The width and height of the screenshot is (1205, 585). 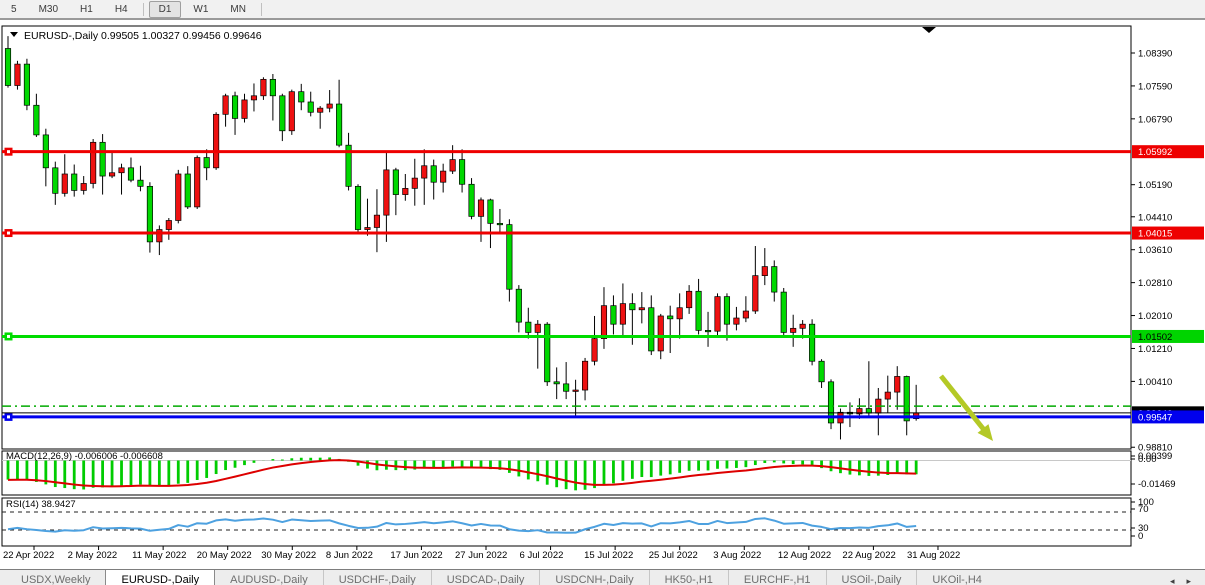 What do you see at coordinates (1155, 337) in the screenshot?
I see `svg-text: 1.01502` at bounding box center [1155, 337].